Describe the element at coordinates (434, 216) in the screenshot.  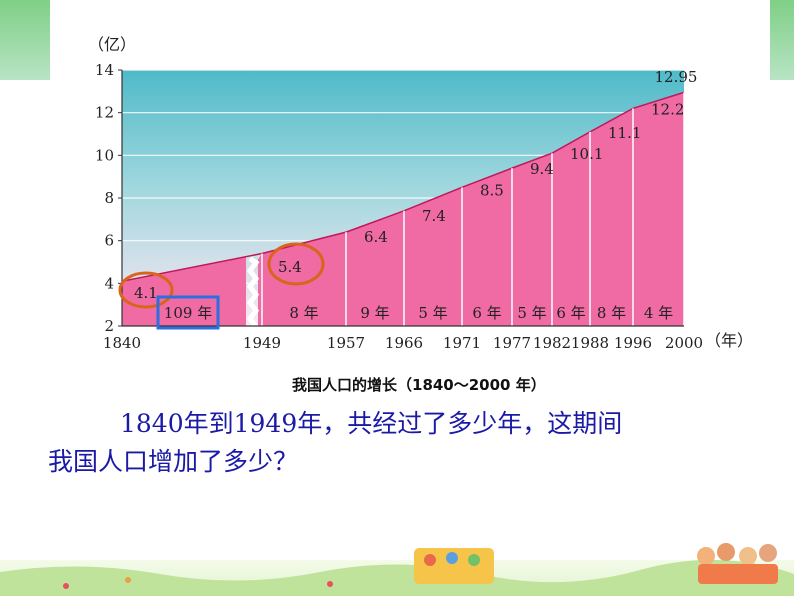
I see `value-label: 7.4` at that location.